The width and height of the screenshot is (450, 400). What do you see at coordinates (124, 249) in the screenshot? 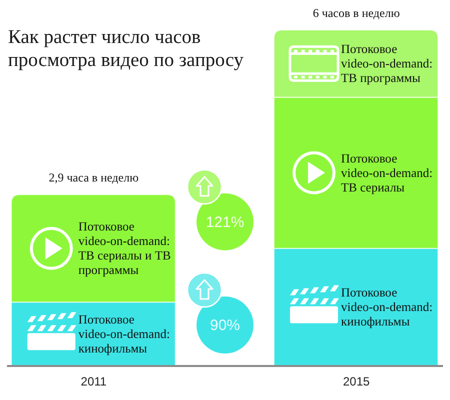
I see `series-label: Потоковое video-on-demand: ТВ сериалы и ТВ программы` at bounding box center [124, 249].